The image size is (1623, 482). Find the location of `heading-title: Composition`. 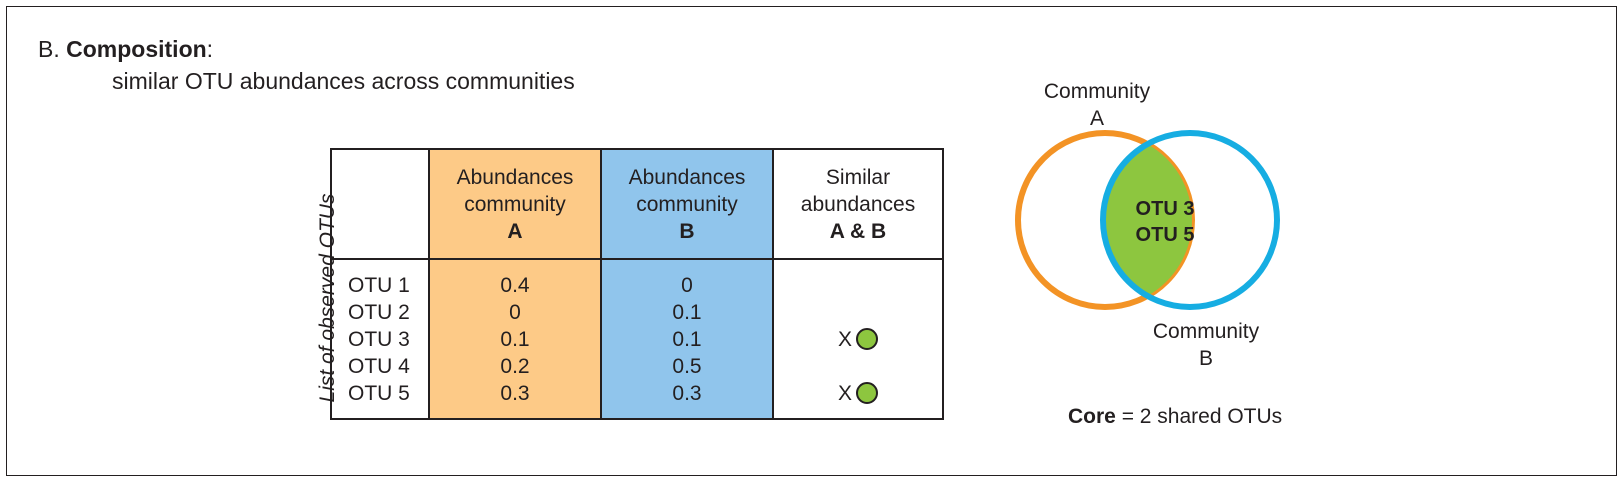

heading-title: Composition is located at coordinates (136, 49).